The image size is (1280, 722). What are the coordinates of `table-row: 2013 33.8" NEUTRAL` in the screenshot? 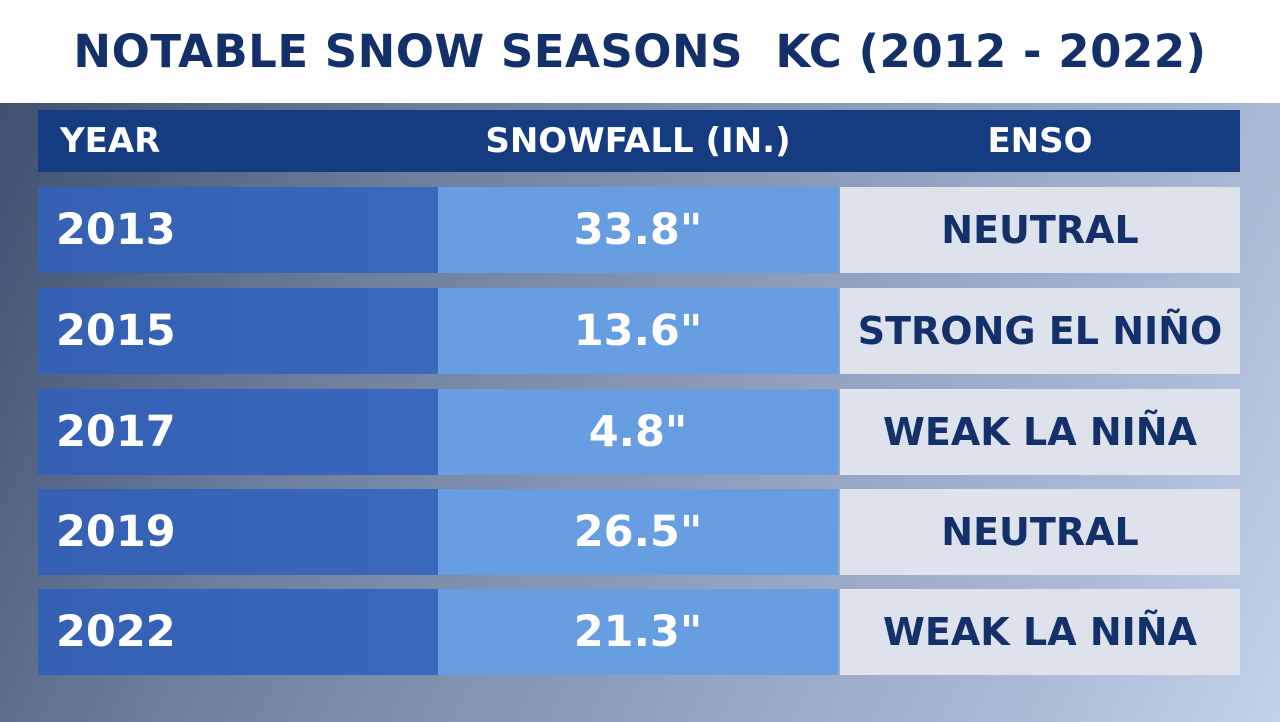 It's located at (639, 230).